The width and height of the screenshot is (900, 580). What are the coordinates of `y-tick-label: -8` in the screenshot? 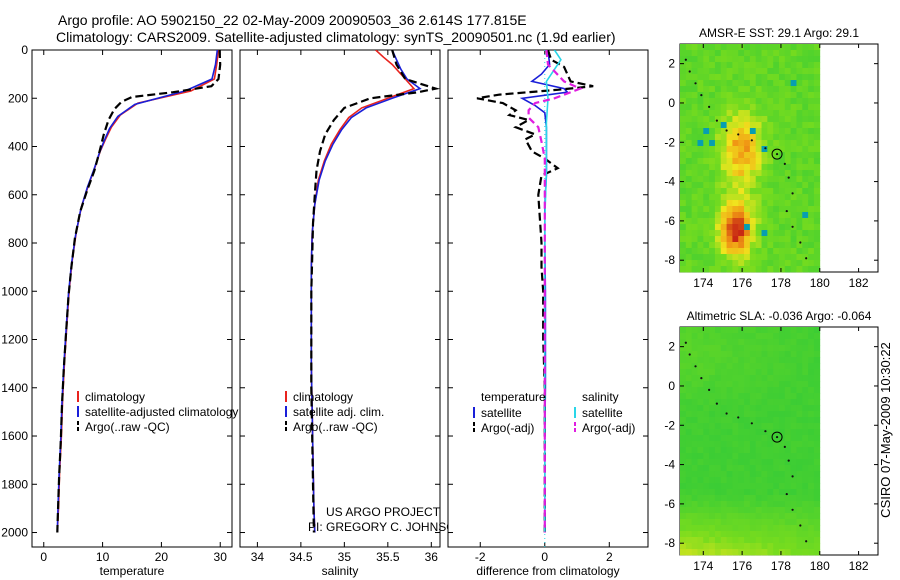 It's located at (669, 543).